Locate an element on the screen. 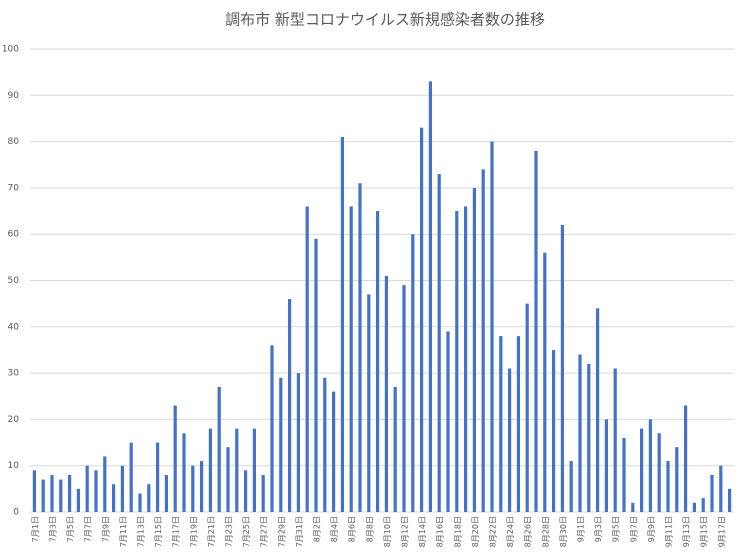 This screenshot has height=559, width=740. x-tick-label: 7月19日 is located at coordinates (193, 531).